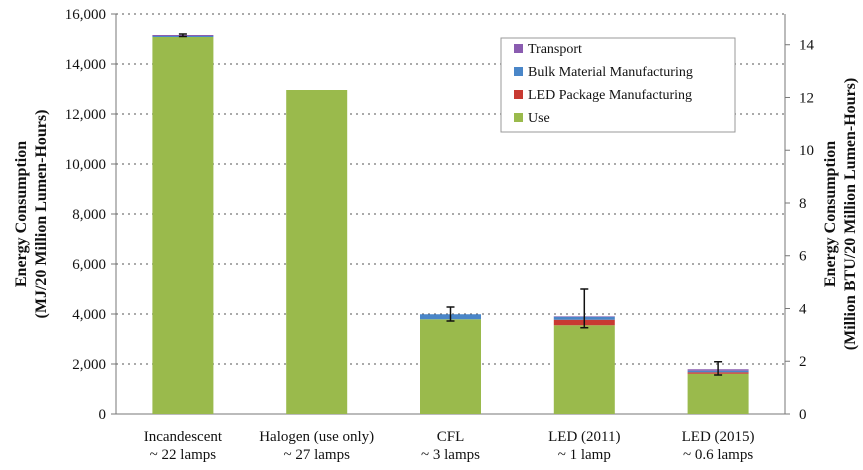  I want to click on x-category-label: ~ 1 lamp, so click(584, 455).